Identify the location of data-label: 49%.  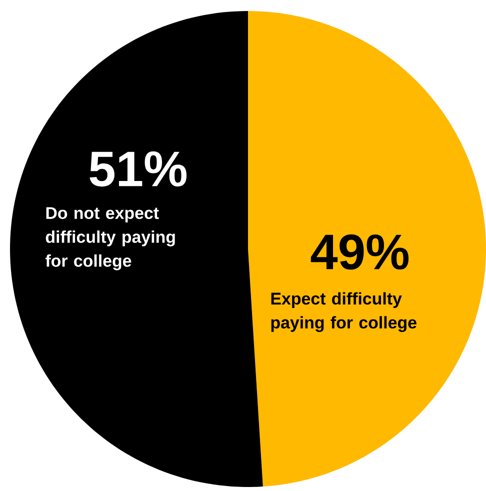
(359, 252).